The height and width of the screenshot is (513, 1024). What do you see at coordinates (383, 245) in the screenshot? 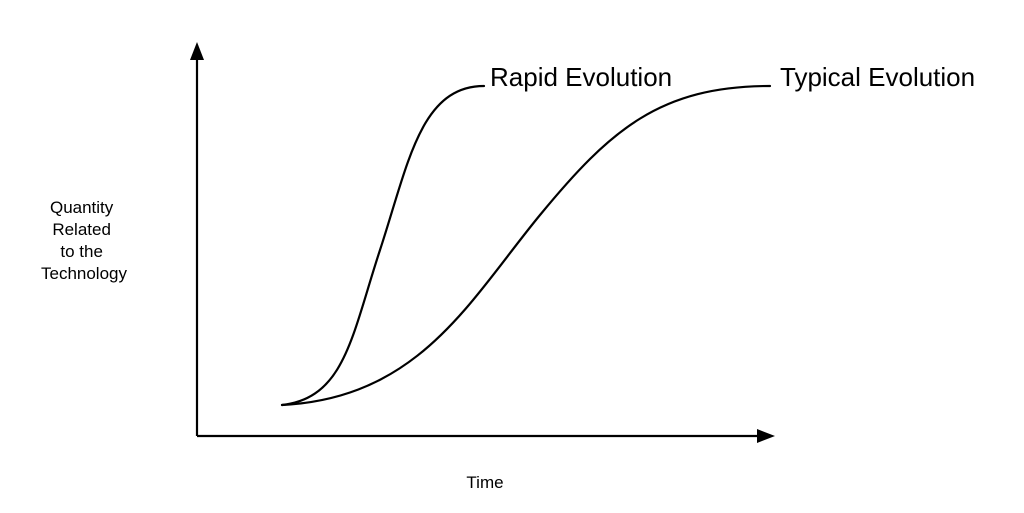
I see `rapid-evolution-curve` at bounding box center [383, 245].